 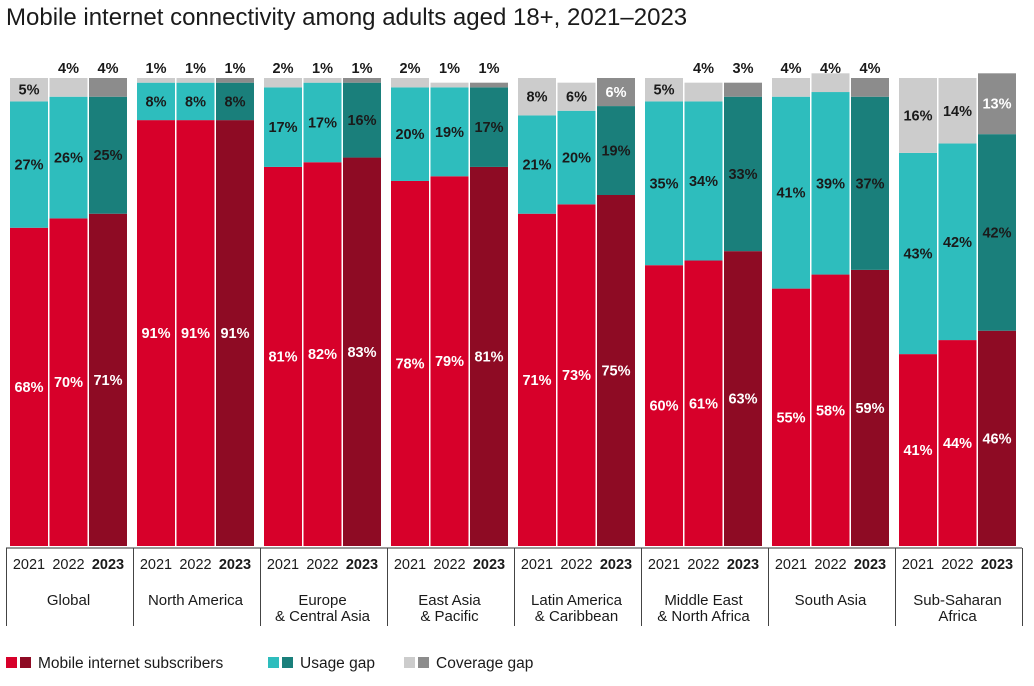 I want to click on label-subscribers-2021: 55%, so click(x=790, y=418).